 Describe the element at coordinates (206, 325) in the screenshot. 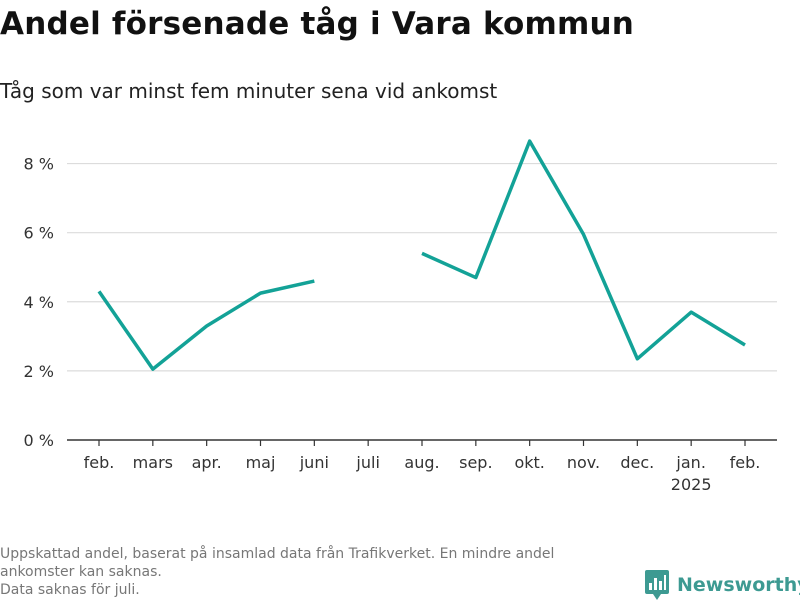

I see `series-line-segment` at that location.